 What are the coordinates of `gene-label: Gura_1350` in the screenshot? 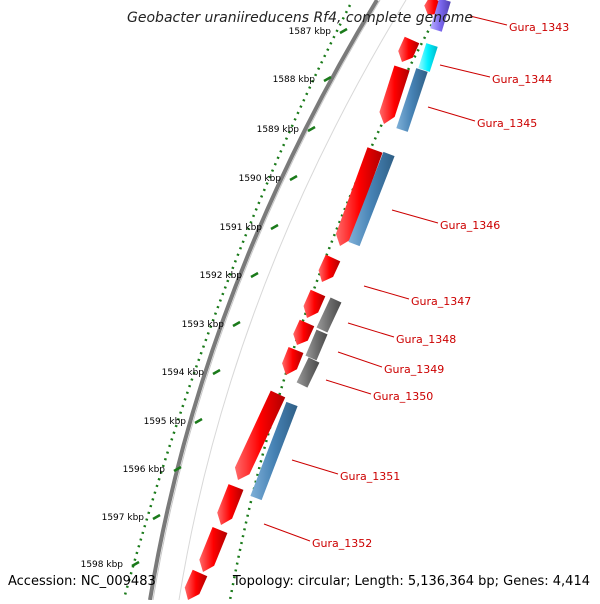 It's located at (403, 396).